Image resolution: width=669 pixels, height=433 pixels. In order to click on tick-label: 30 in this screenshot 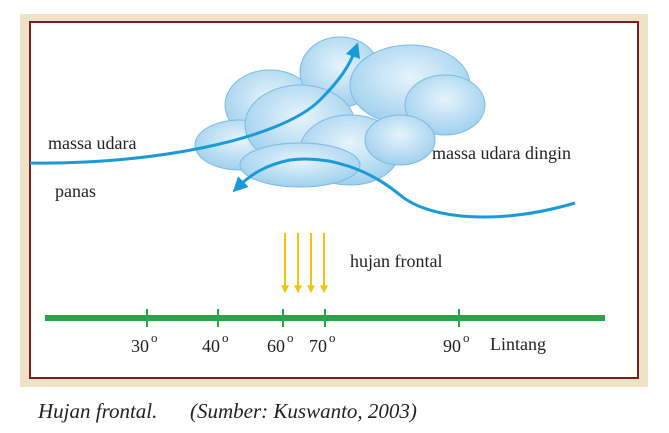, I will do `click(140, 346)`.